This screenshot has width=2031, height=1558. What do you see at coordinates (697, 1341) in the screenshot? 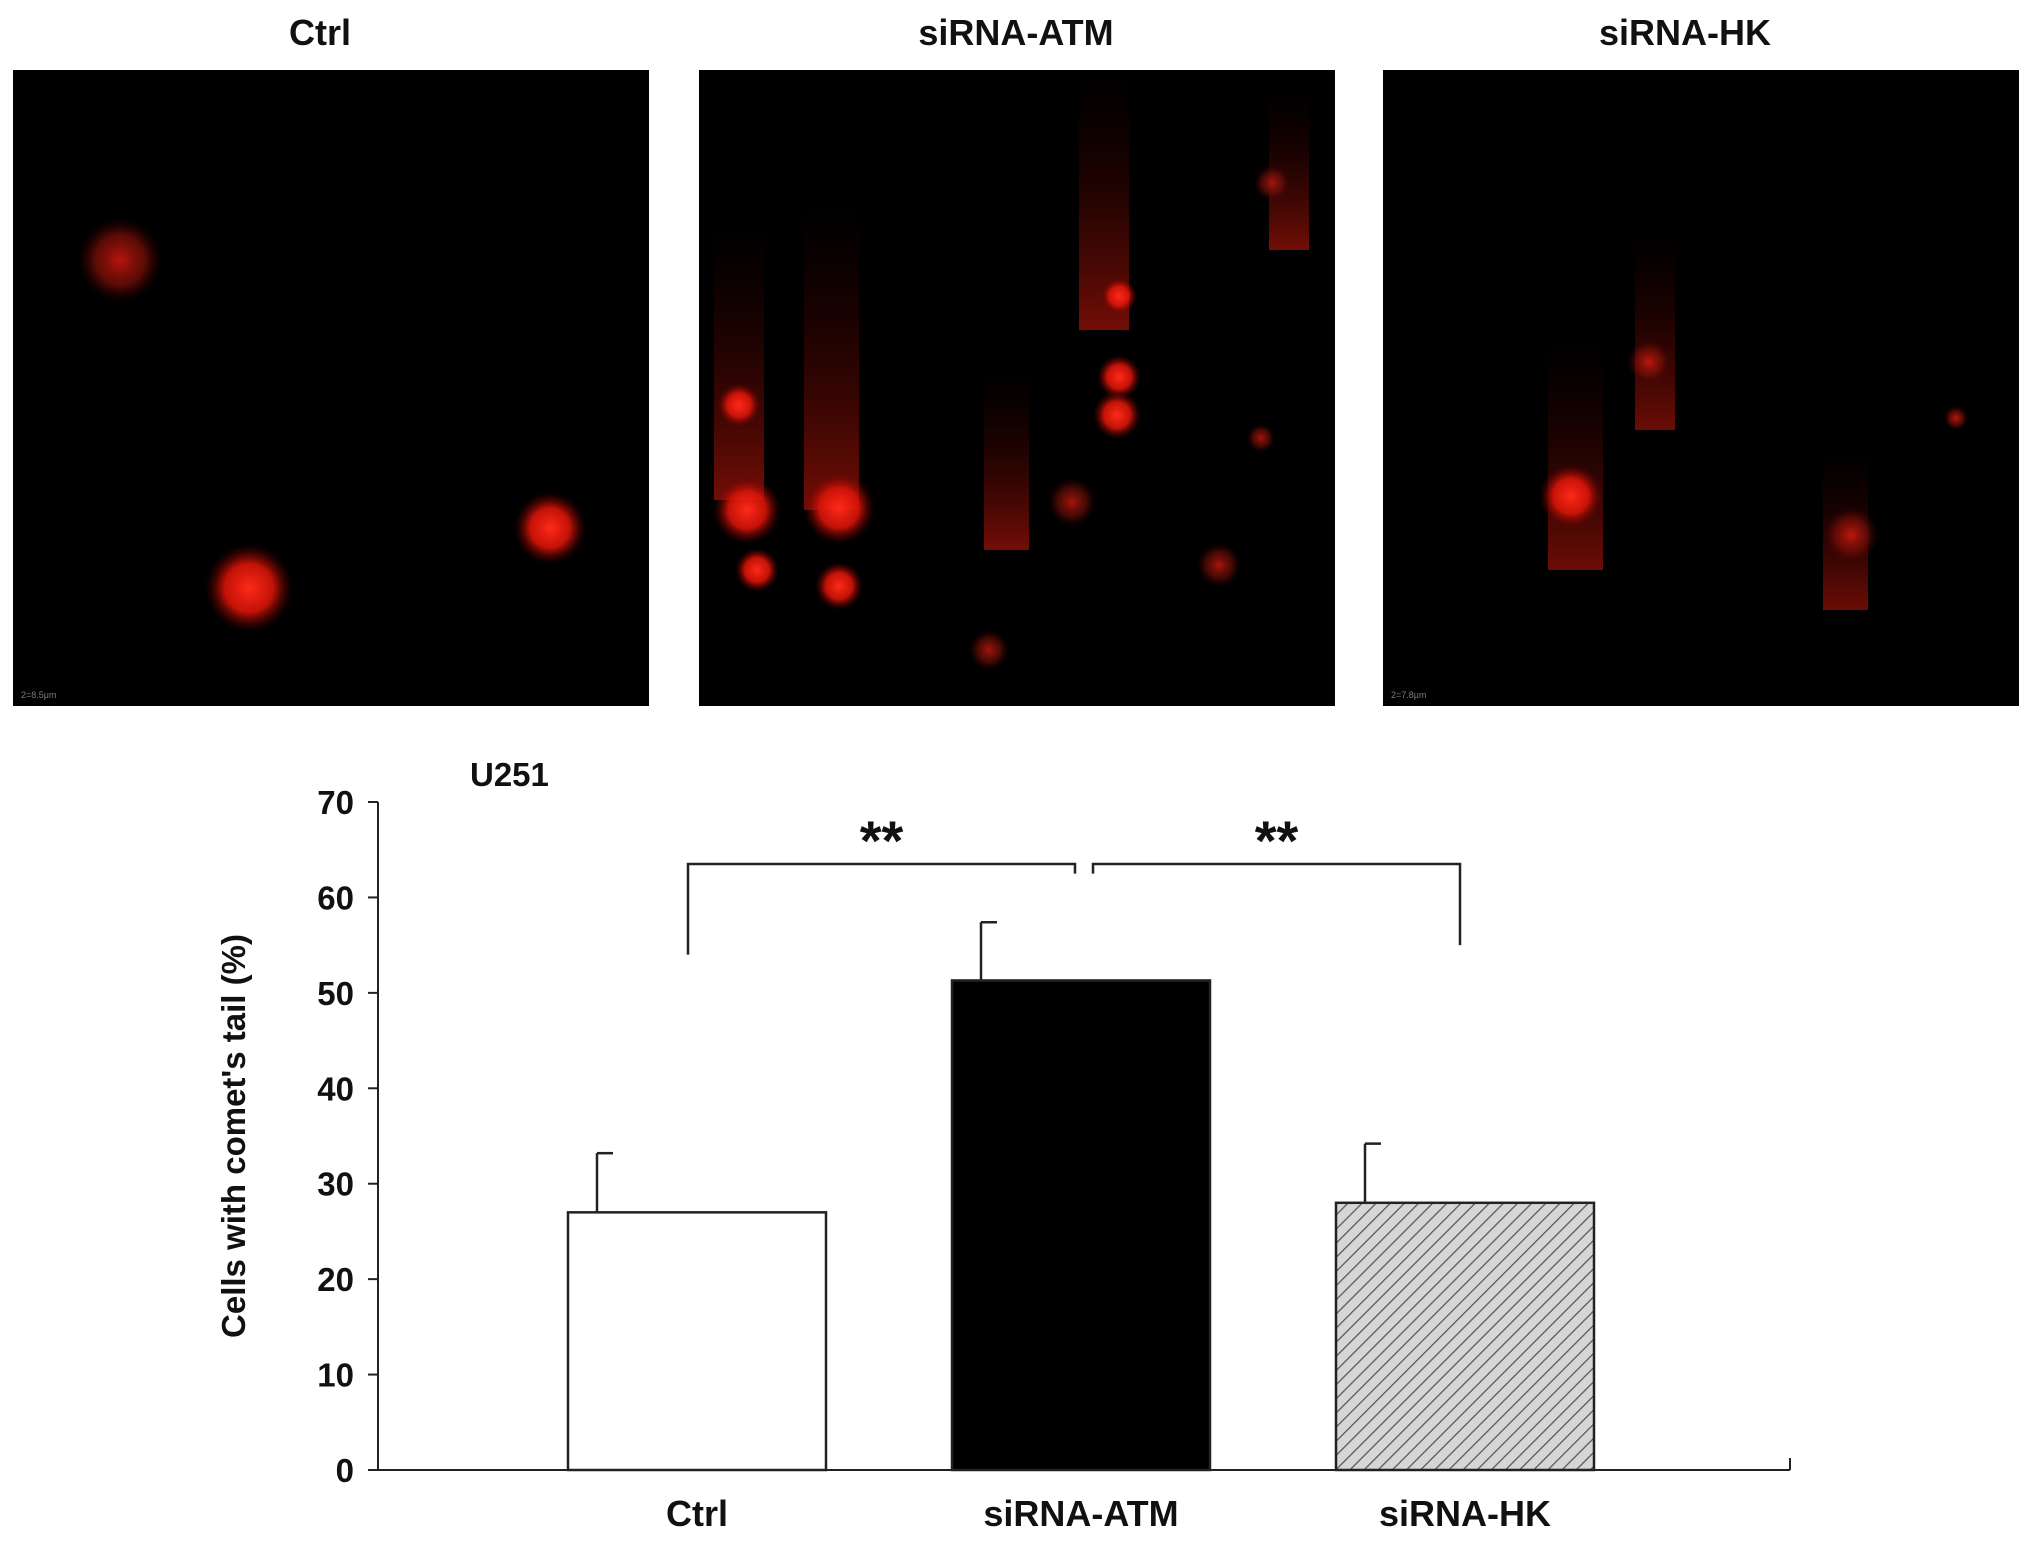
I see `bar-ctrl` at bounding box center [697, 1341].